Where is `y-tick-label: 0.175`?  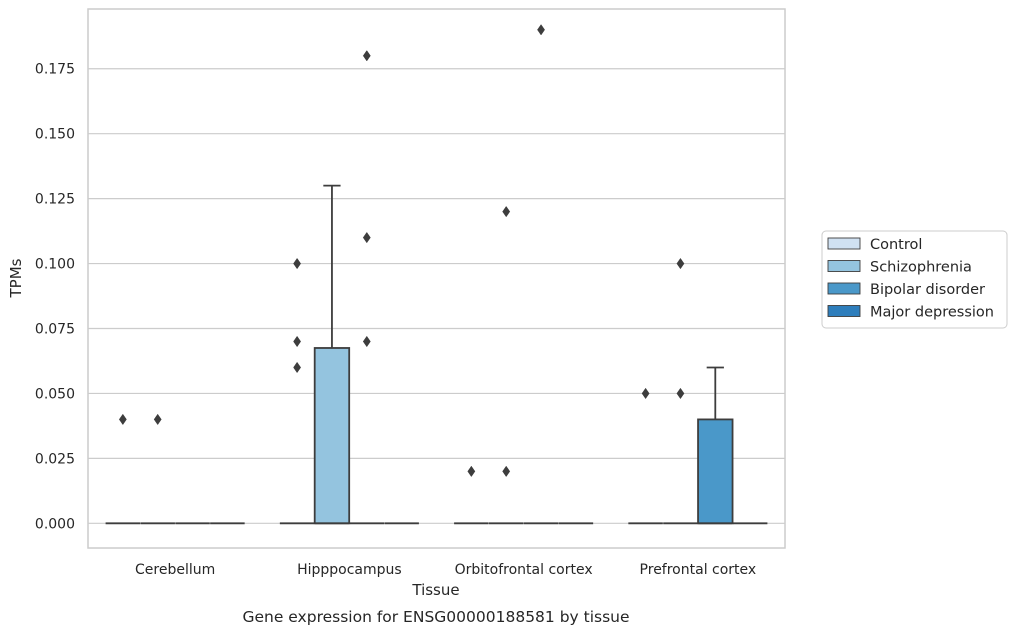
y-tick-label: 0.175 is located at coordinates (55, 70).